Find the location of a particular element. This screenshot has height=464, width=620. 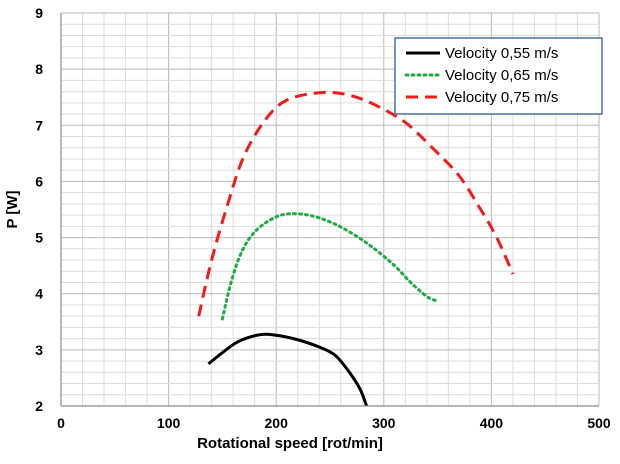

y-tick-label: 6 is located at coordinates (39, 181).